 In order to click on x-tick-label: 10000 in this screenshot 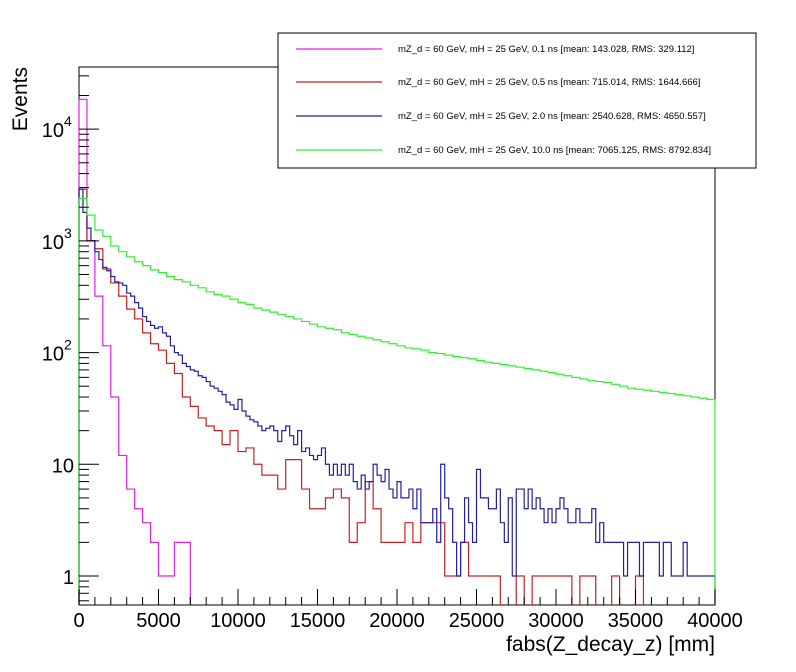, I will do `click(238, 621)`.